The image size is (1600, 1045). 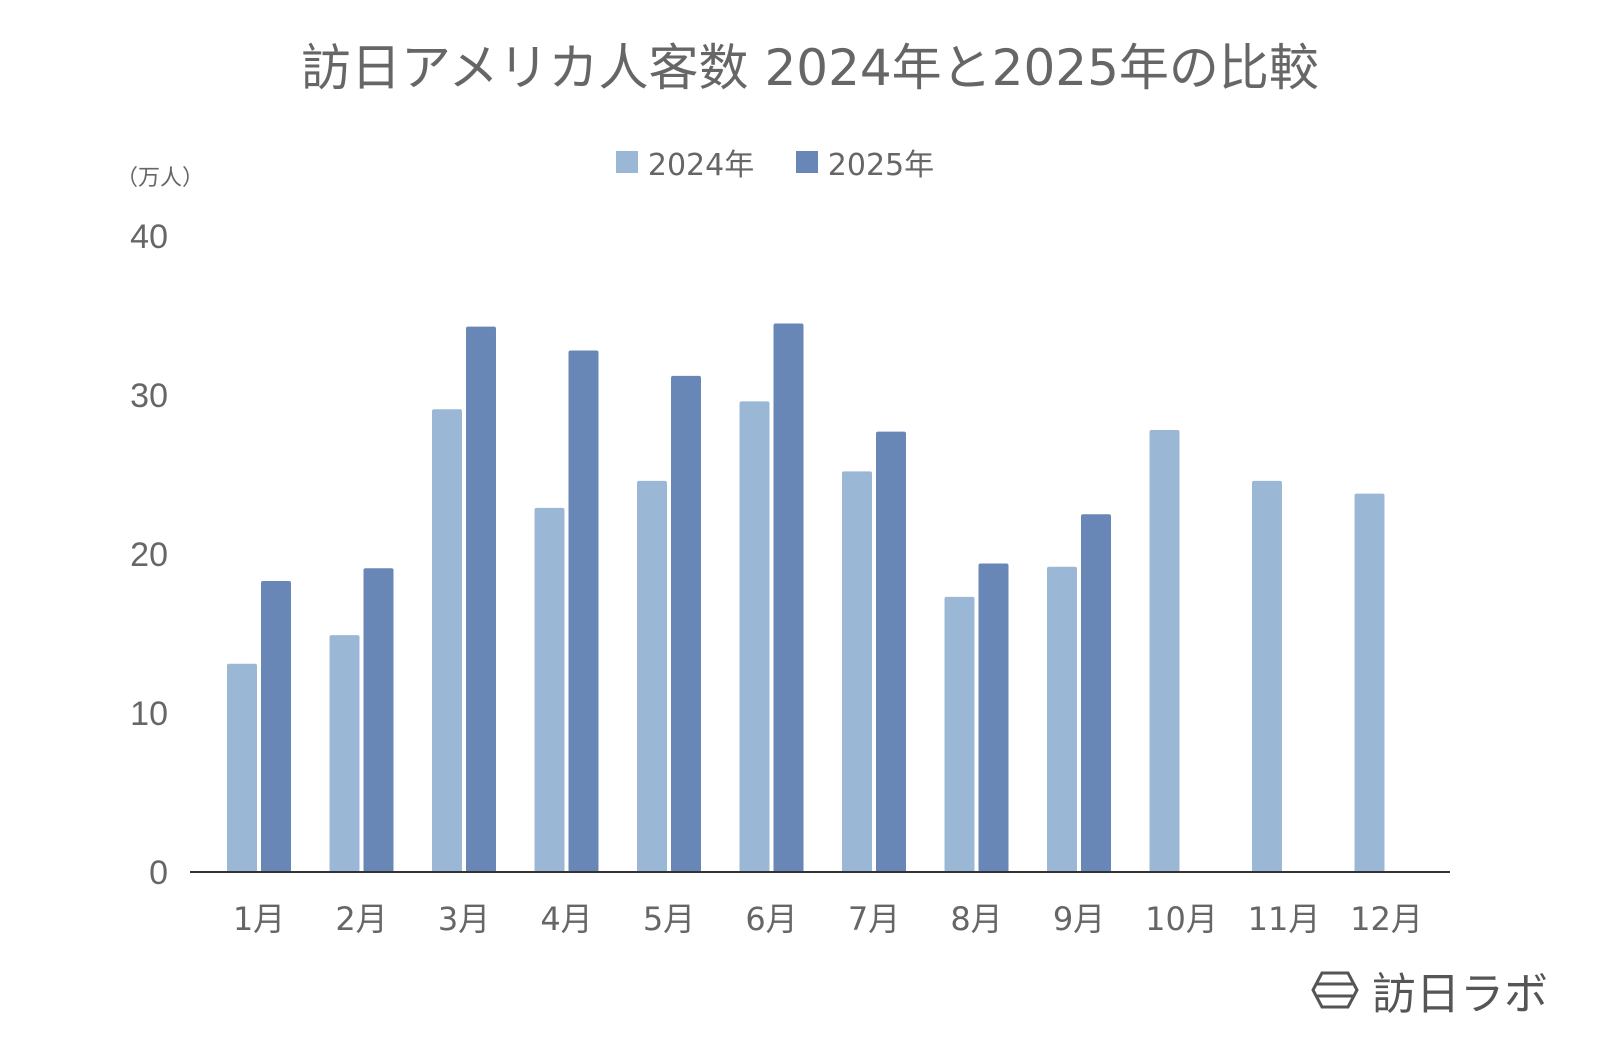 I want to click on x-tick-label: 12月, so click(x=1386, y=919).